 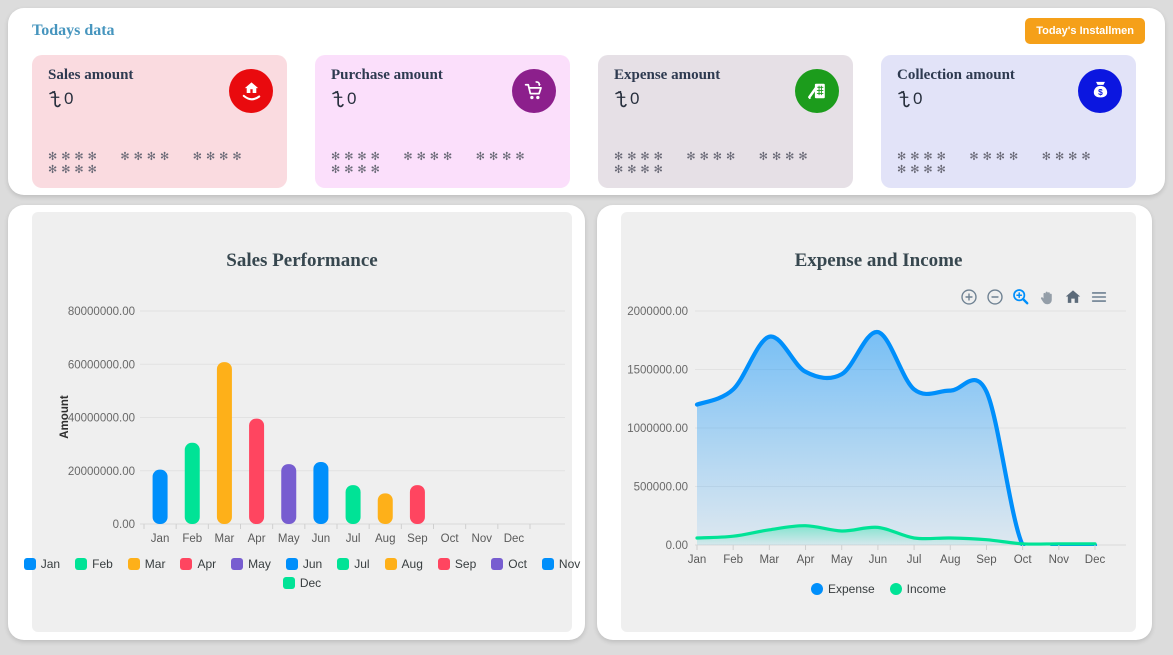 I want to click on svg-text: Nov, so click(x=482, y=539).